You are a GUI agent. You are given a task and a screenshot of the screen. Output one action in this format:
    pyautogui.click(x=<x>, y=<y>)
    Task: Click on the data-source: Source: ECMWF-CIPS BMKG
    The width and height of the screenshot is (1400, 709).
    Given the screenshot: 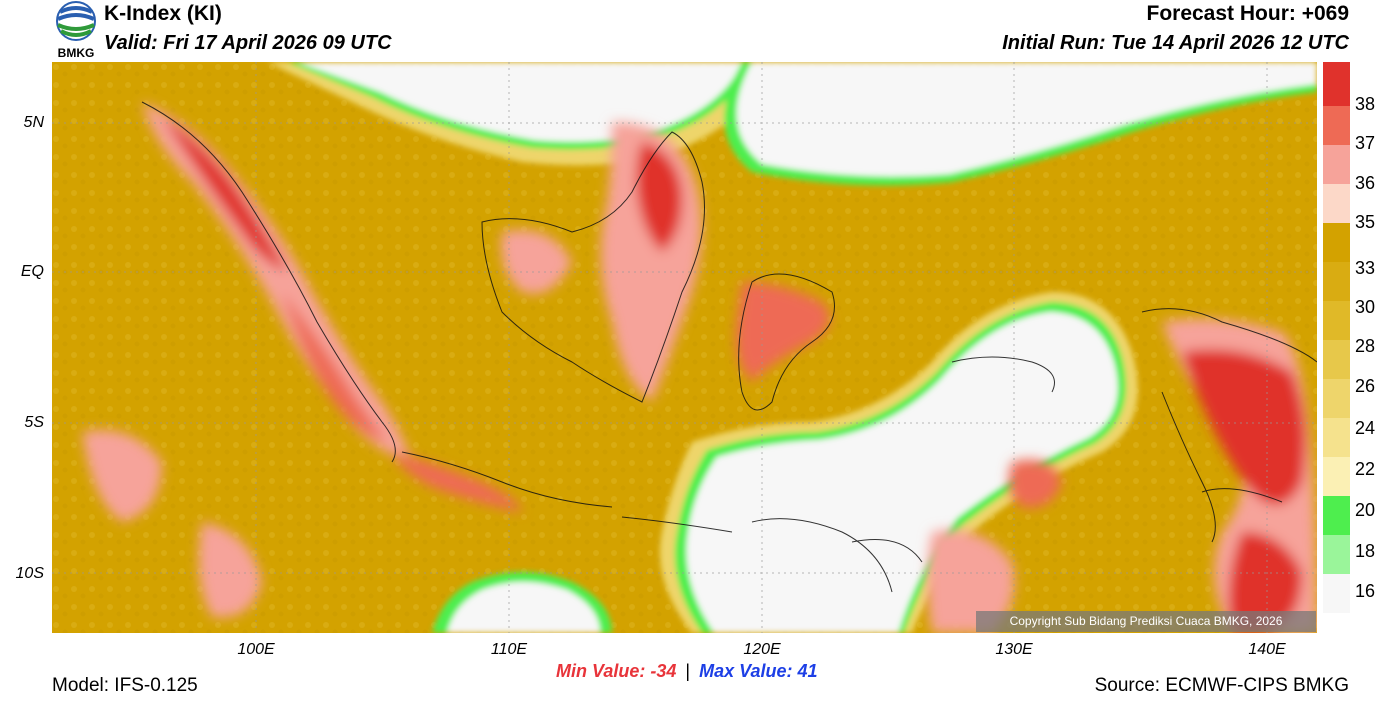 What is the action you would take?
    pyautogui.click(x=1221, y=685)
    